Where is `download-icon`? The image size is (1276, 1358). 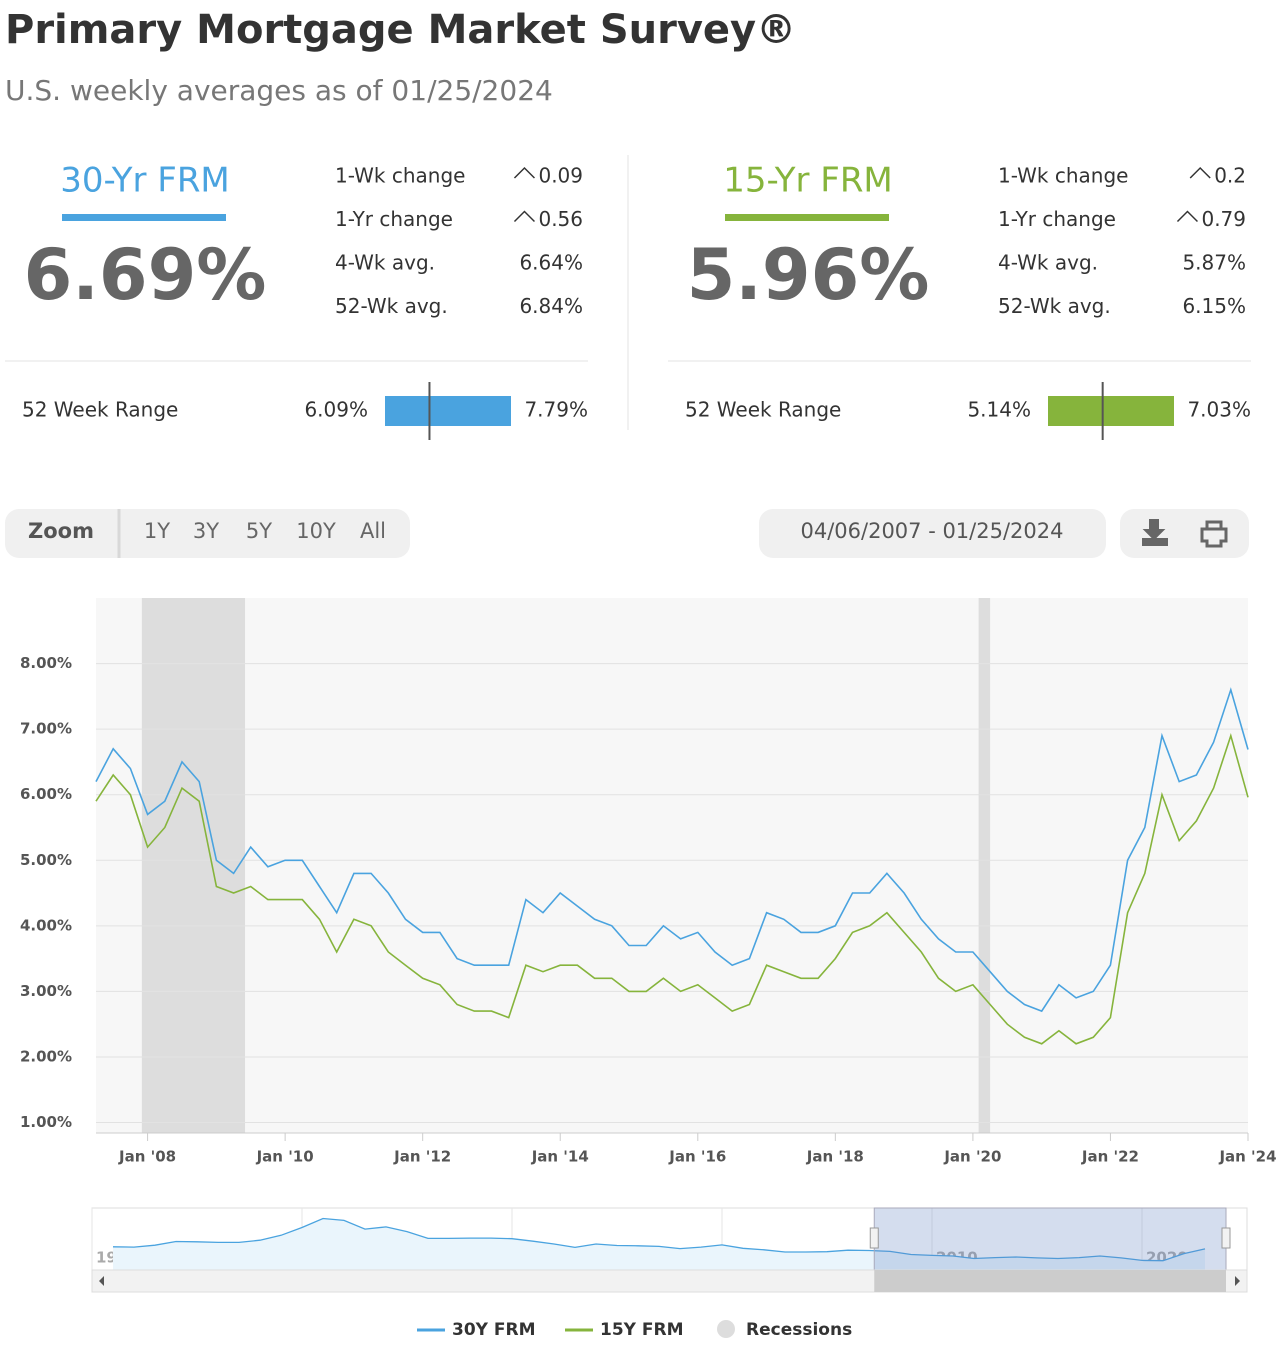
download-icon is located at coordinates (1155, 532).